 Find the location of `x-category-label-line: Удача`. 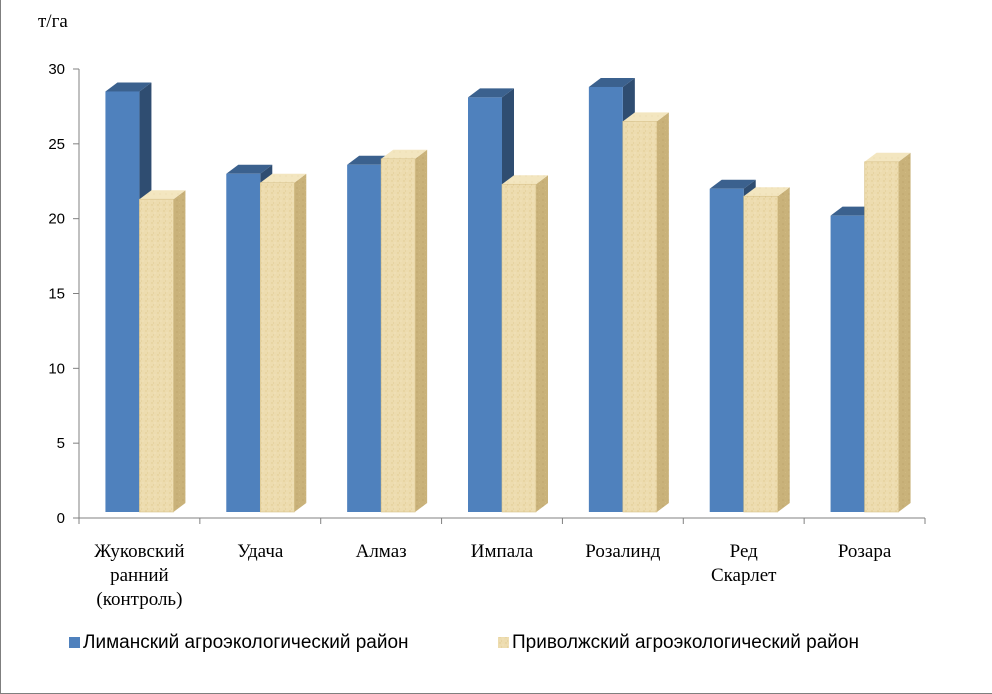

x-category-label-line: Удача is located at coordinates (260, 551).